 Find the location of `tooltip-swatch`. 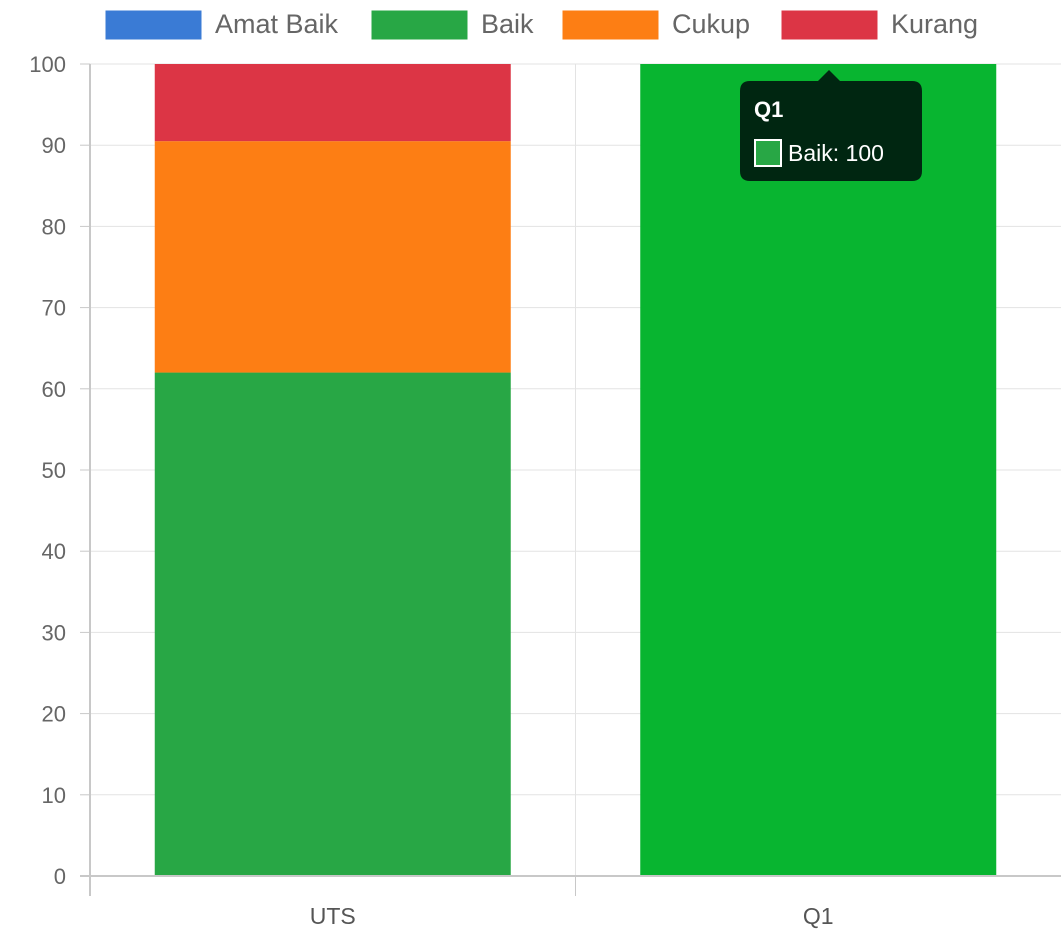

tooltip-swatch is located at coordinates (768, 153).